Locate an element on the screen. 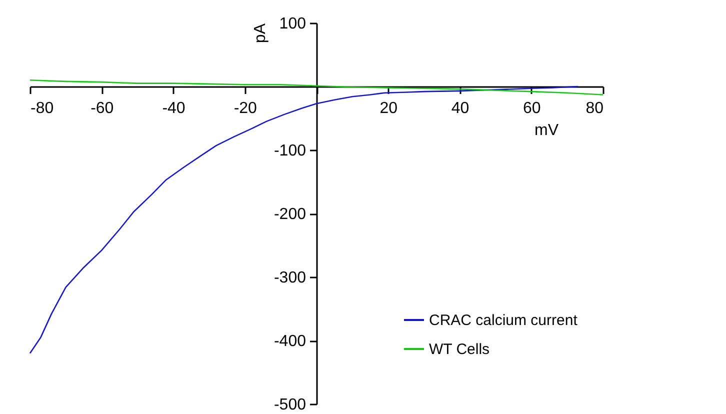  line-series is located at coordinates (316, 88).